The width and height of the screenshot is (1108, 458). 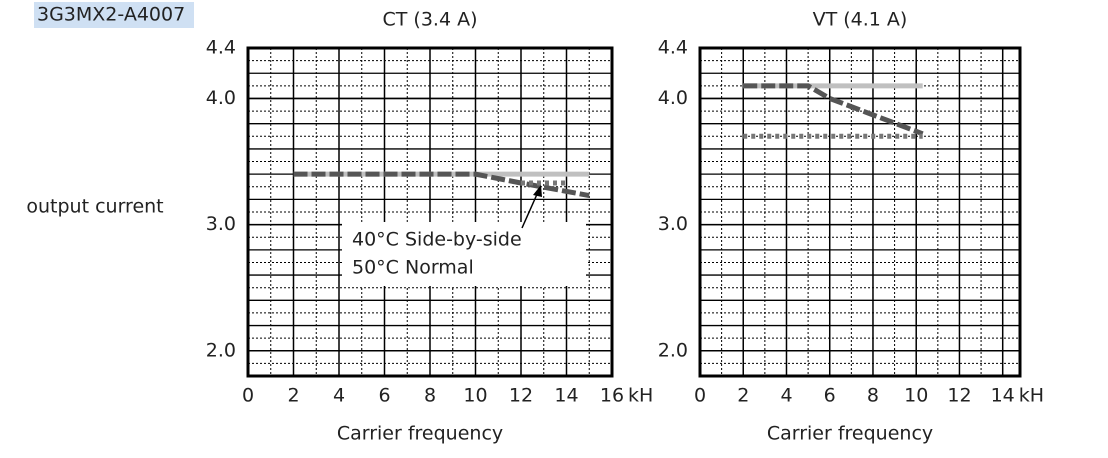 What do you see at coordinates (612, 396) in the screenshot?
I see `x-tick-label: 16` at bounding box center [612, 396].